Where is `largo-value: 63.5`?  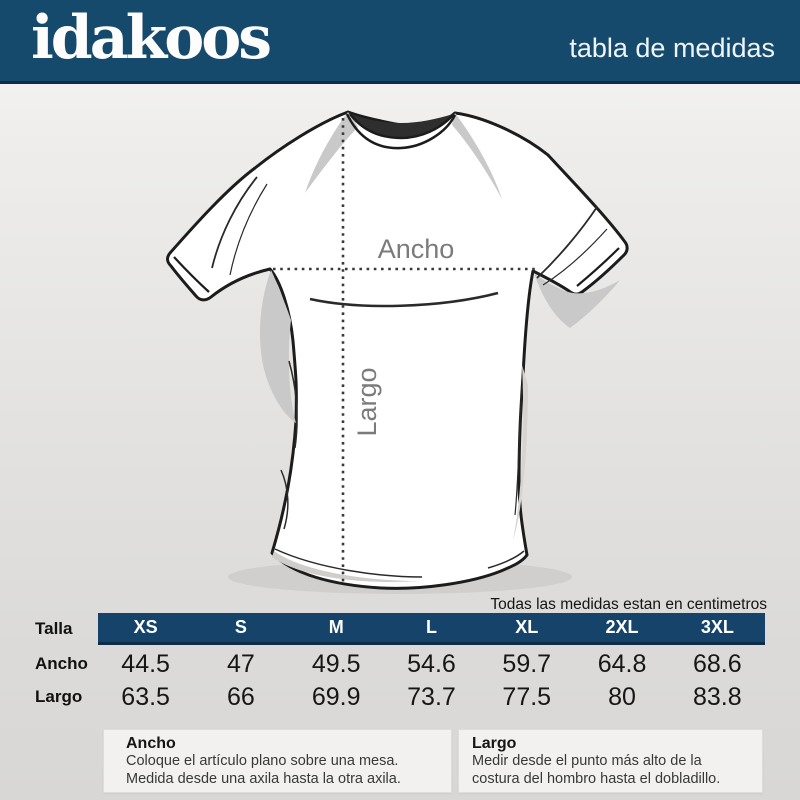 largo-value: 63.5 is located at coordinates (145, 697).